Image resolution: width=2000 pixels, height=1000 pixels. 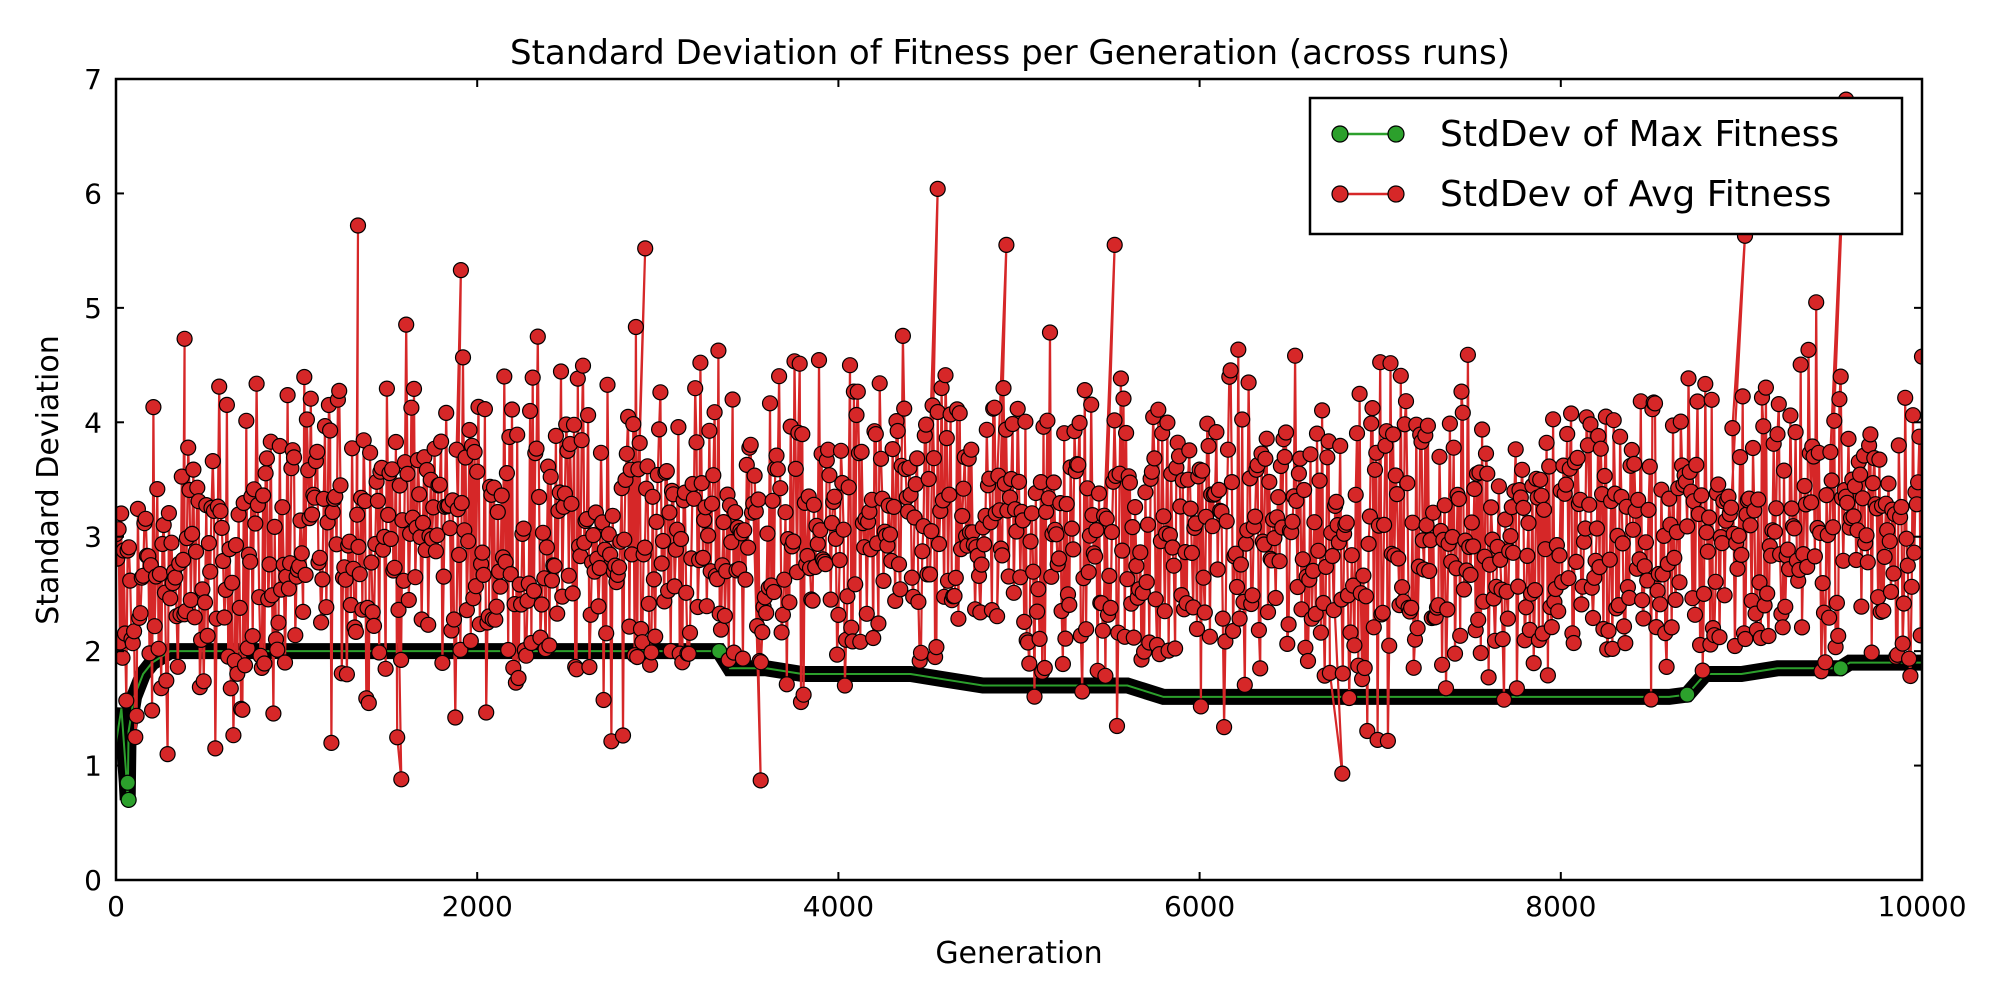 I want to click on legend-marker, so click(x=1396, y=194).